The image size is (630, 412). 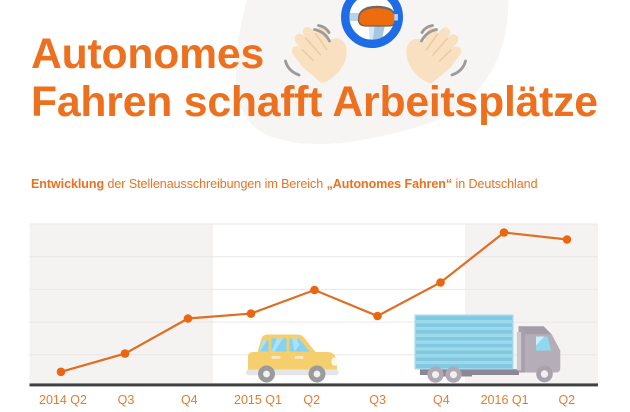 What do you see at coordinates (258, 400) in the screenshot?
I see `svg-text: 2015 Q1` at bounding box center [258, 400].